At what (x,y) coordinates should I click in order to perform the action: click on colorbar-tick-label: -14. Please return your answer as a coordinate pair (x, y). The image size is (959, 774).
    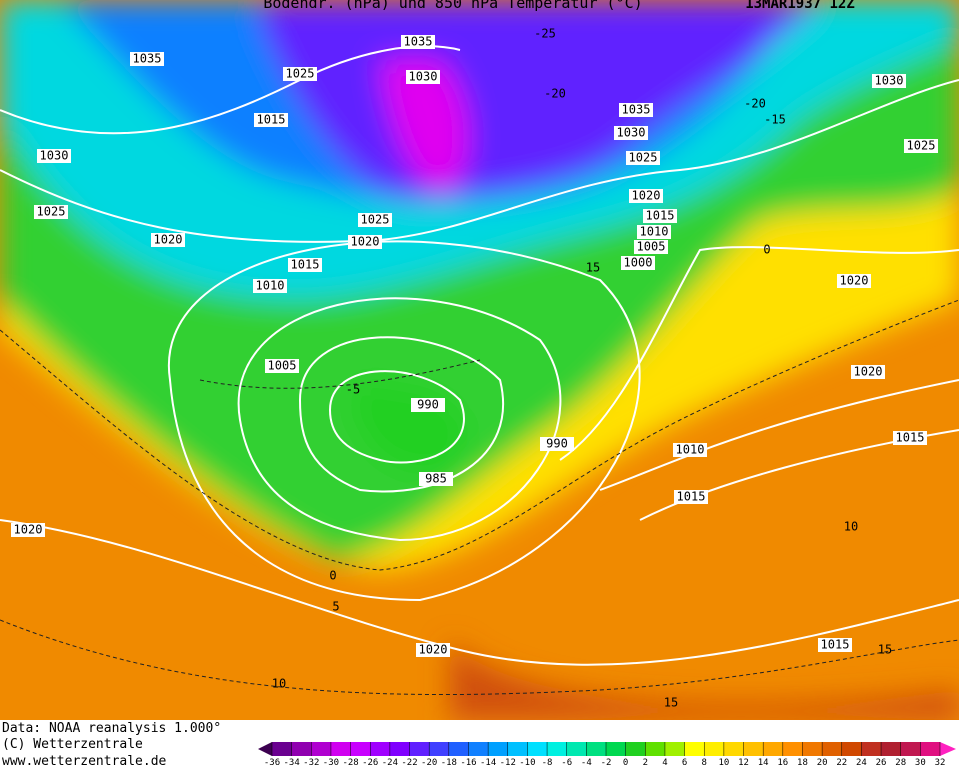
    Looking at the image, I should click on (488, 763).